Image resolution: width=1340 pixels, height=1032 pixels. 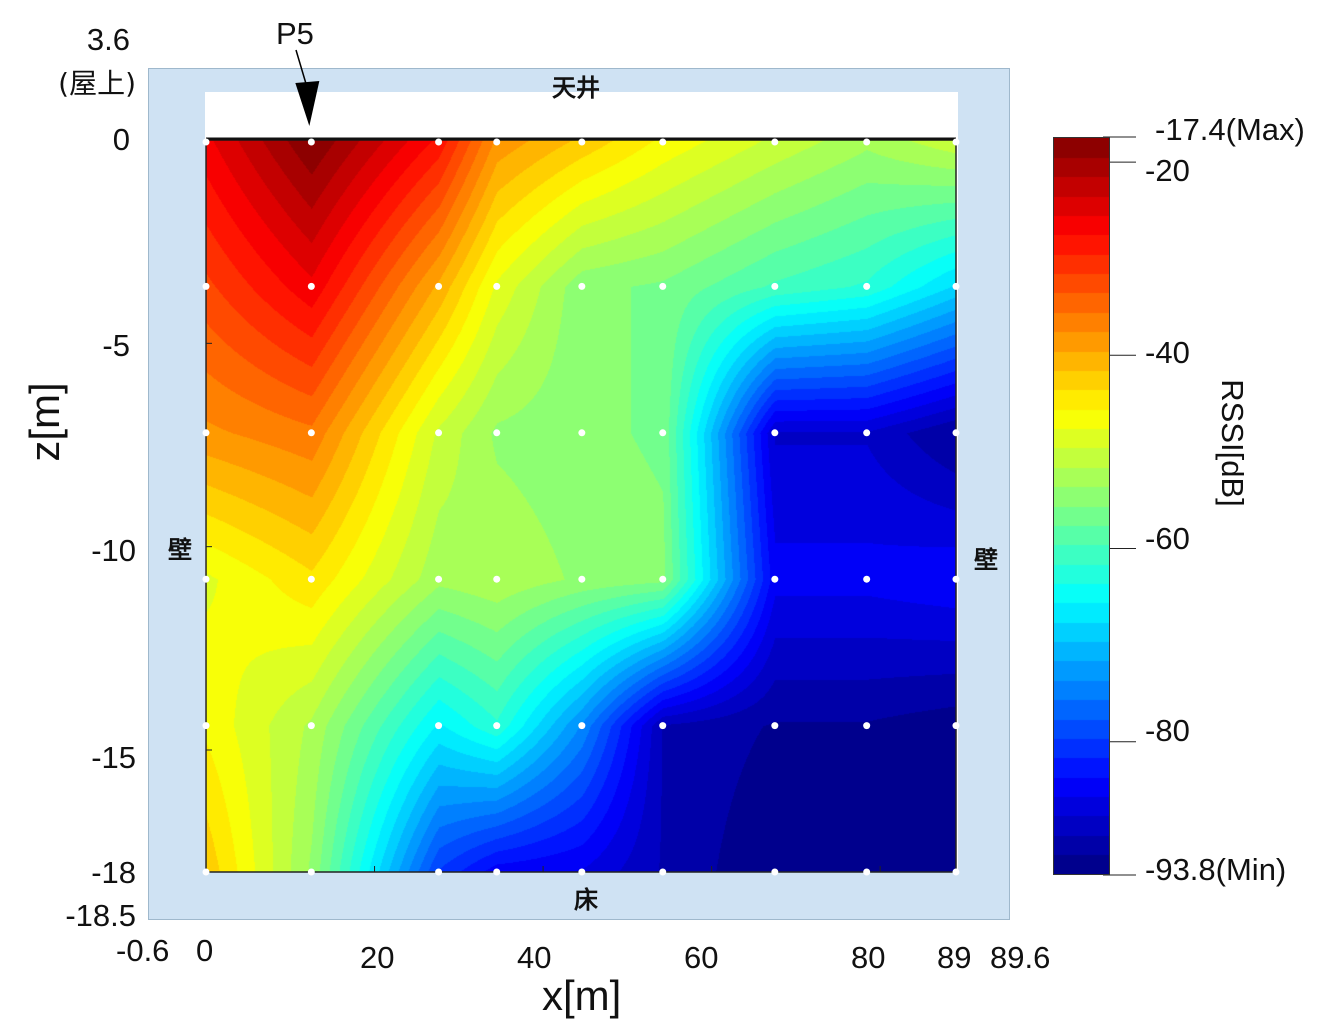 I want to click on y-tick-label: 3.6, so click(x=108, y=39).